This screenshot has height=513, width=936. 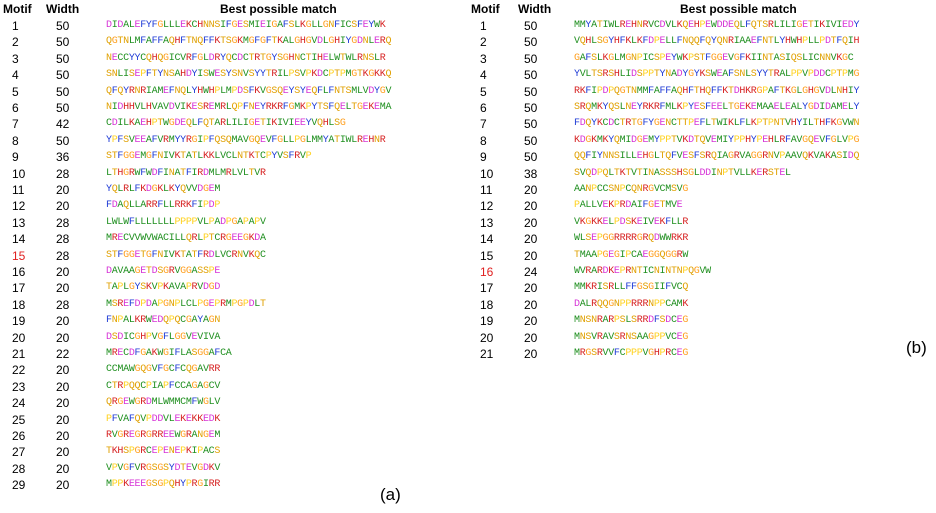 What do you see at coordinates (231, 305) in the screenshot?
I see `table-row: 18 28 MSREFDPDAPGNPLCLPGEPRMPGPDLT` at bounding box center [231, 305].